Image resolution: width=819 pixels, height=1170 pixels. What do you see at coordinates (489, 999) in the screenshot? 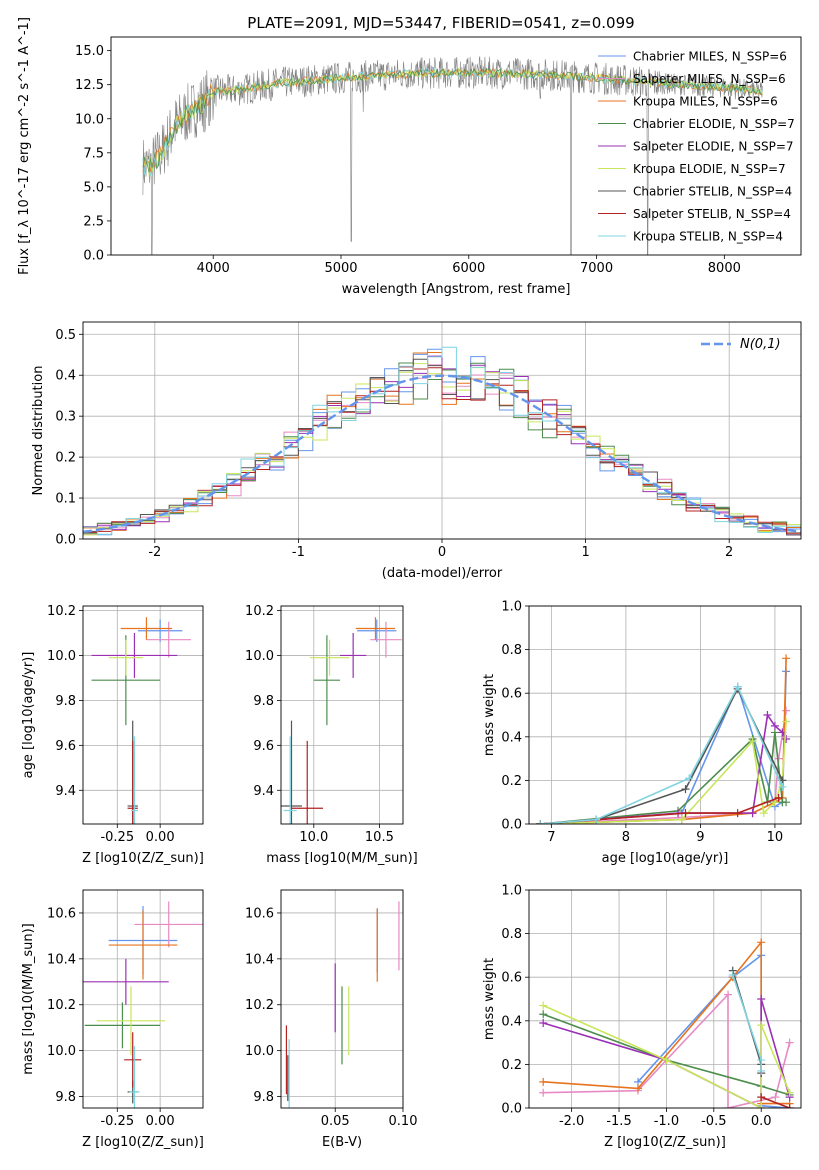
I see `y-axis-label: mass weight` at bounding box center [489, 999].